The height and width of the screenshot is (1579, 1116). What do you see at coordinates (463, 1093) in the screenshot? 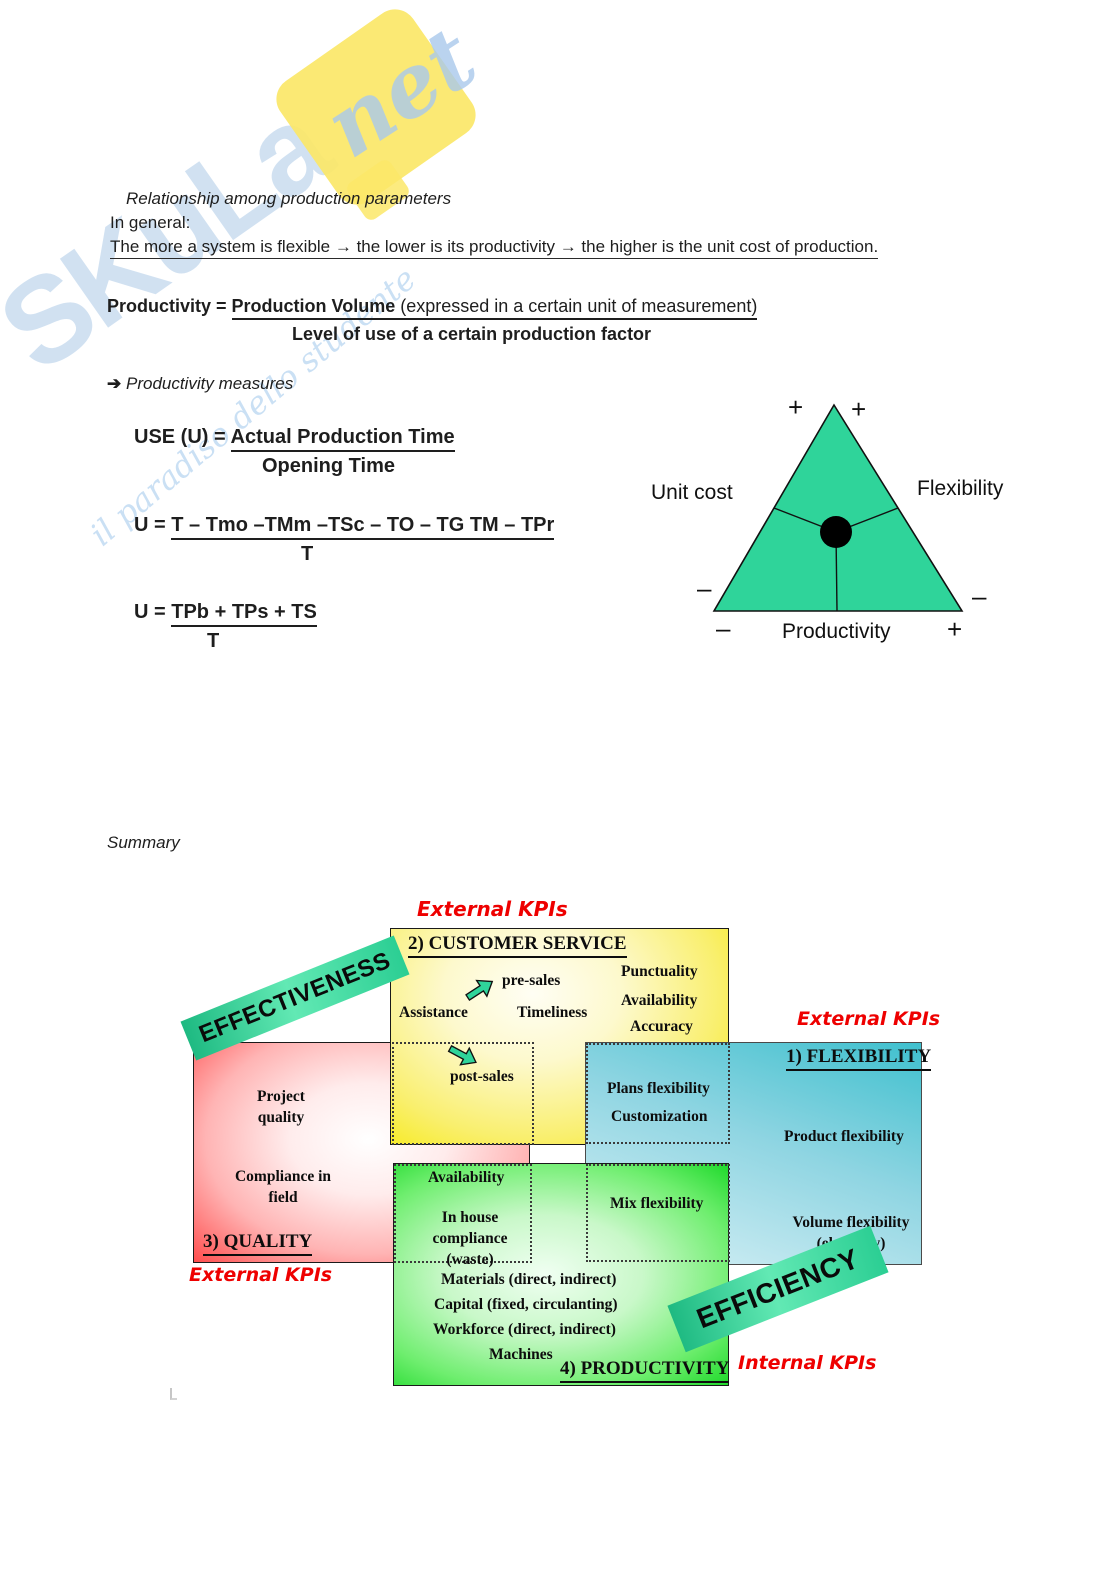
I see `overlap-region-post-sales` at bounding box center [463, 1093].